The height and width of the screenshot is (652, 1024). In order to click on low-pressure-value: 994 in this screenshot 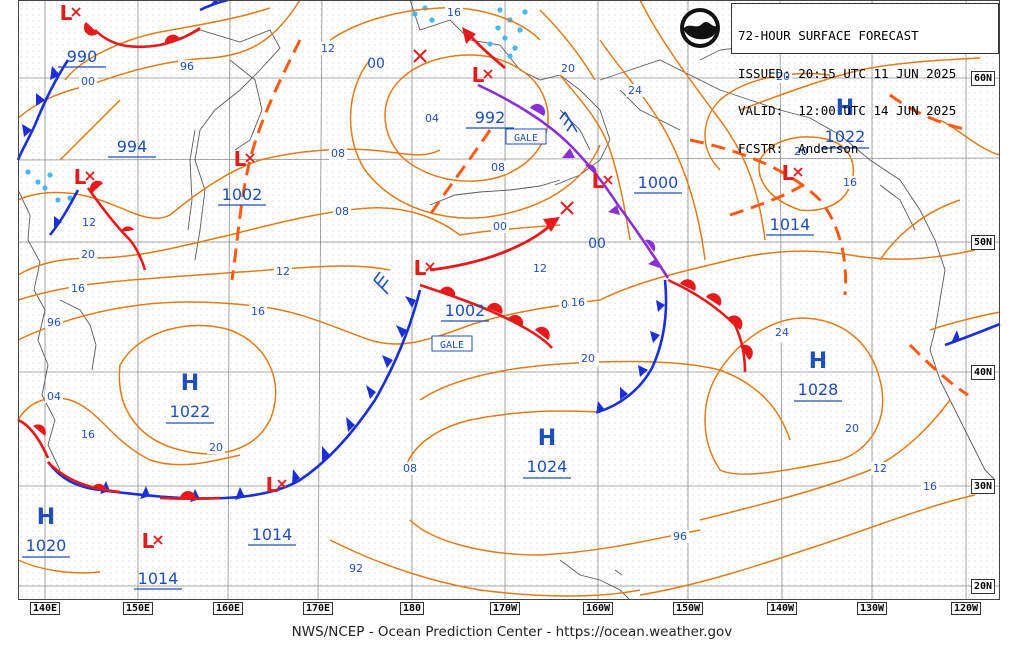, I will do `click(132, 146)`.